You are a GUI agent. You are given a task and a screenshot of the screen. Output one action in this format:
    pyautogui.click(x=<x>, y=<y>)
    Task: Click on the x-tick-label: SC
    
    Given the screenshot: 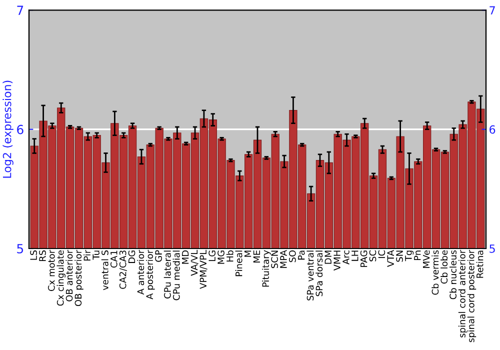 What is the action you would take?
    pyautogui.click(x=372, y=256)
    